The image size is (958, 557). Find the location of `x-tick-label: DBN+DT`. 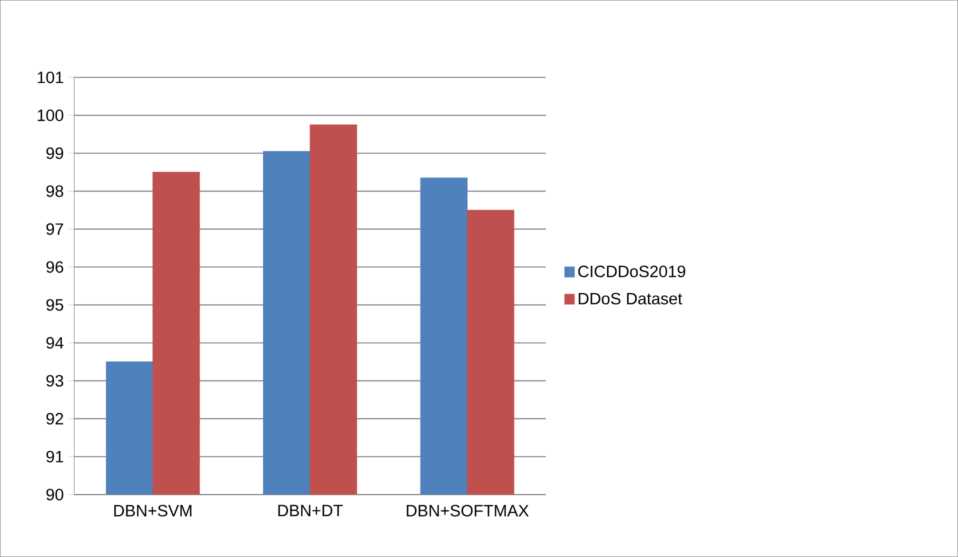

x-tick-label: DBN+DT is located at coordinates (310, 510).